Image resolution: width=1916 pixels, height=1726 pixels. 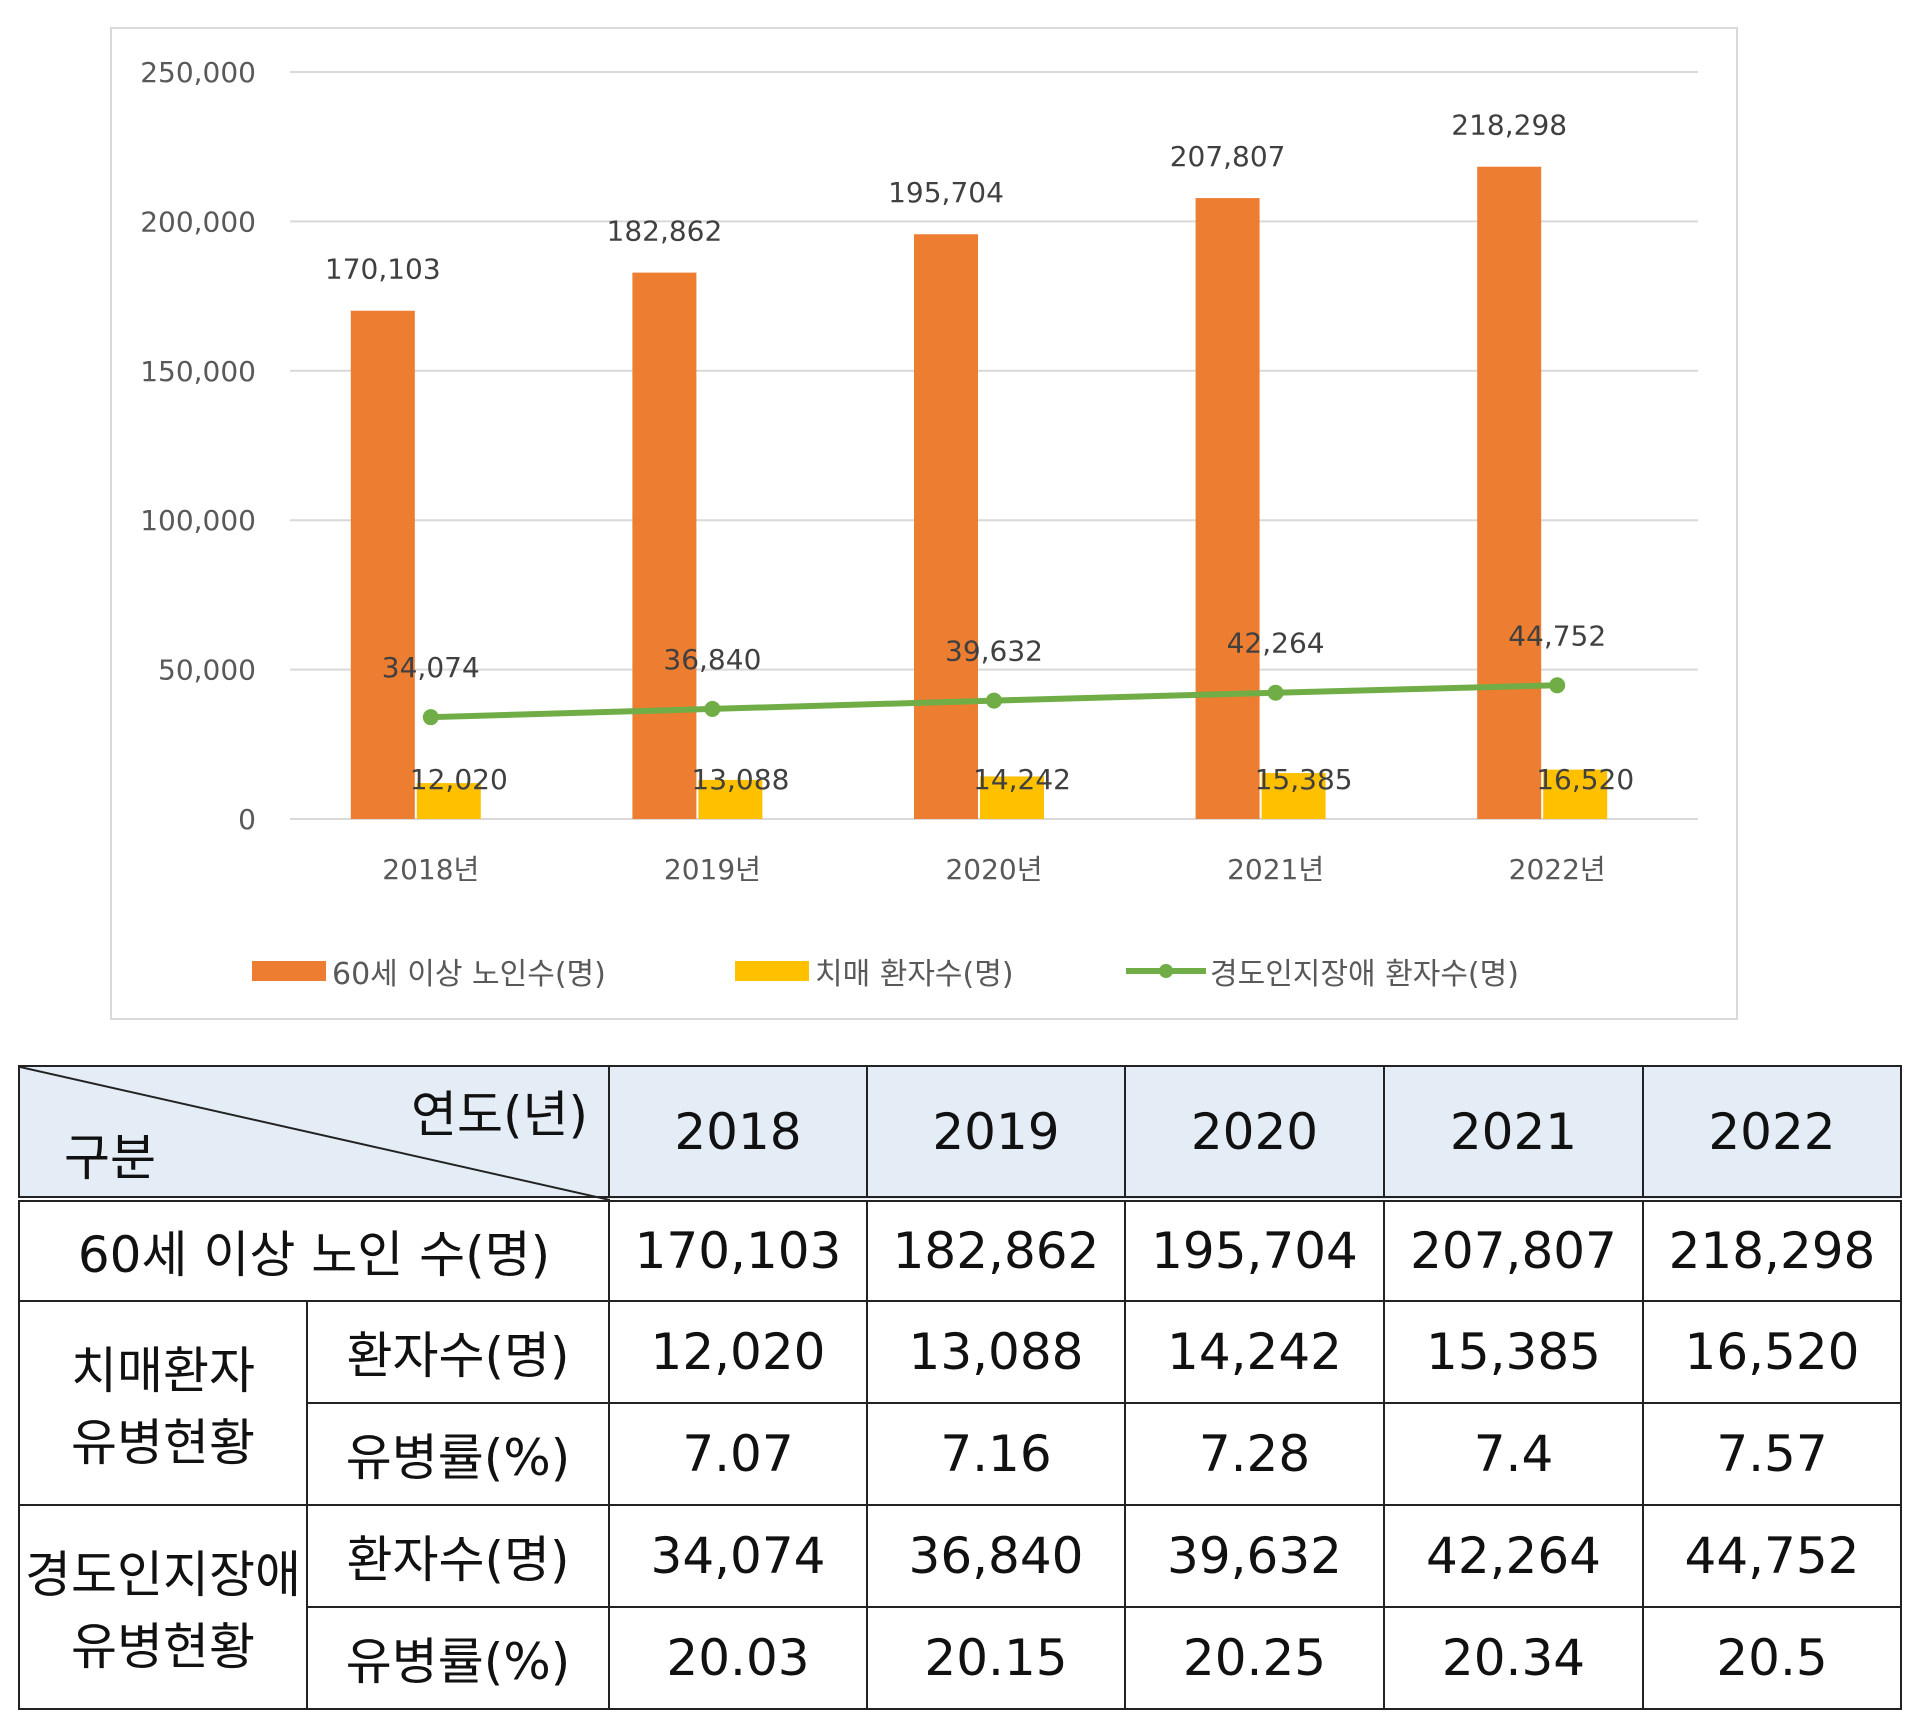 What do you see at coordinates (431, 667) in the screenshot?
I see `data-label: 34,074` at bounding box center [431, 667].